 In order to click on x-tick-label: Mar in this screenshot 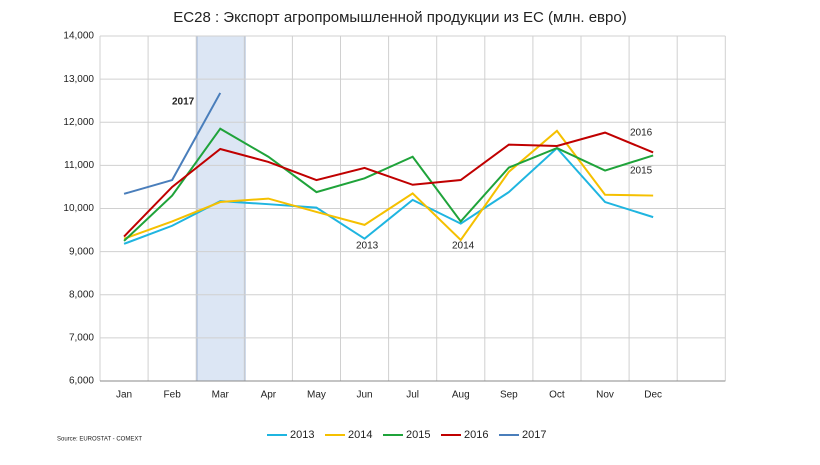, I will do `click(221, 395)`.